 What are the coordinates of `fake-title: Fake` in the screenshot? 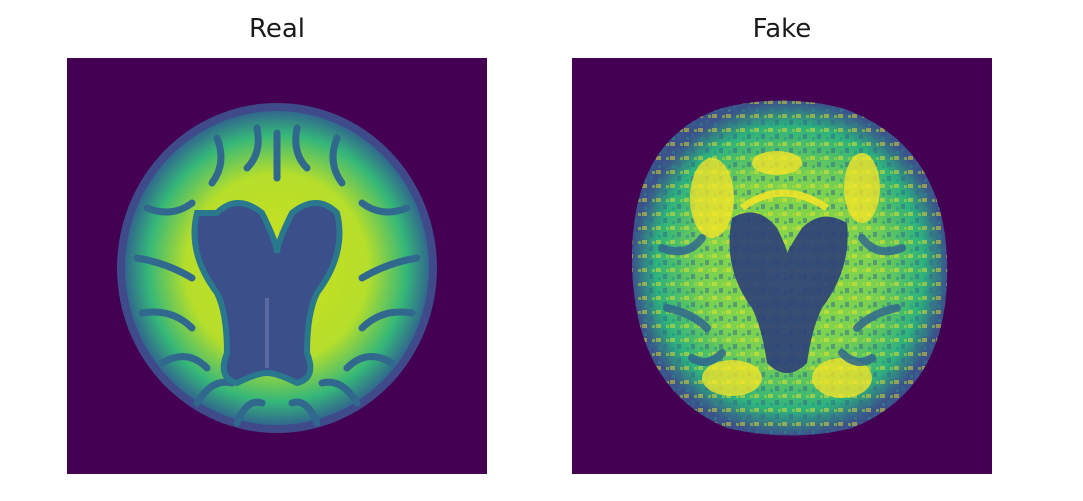 It's located at (782, 29).